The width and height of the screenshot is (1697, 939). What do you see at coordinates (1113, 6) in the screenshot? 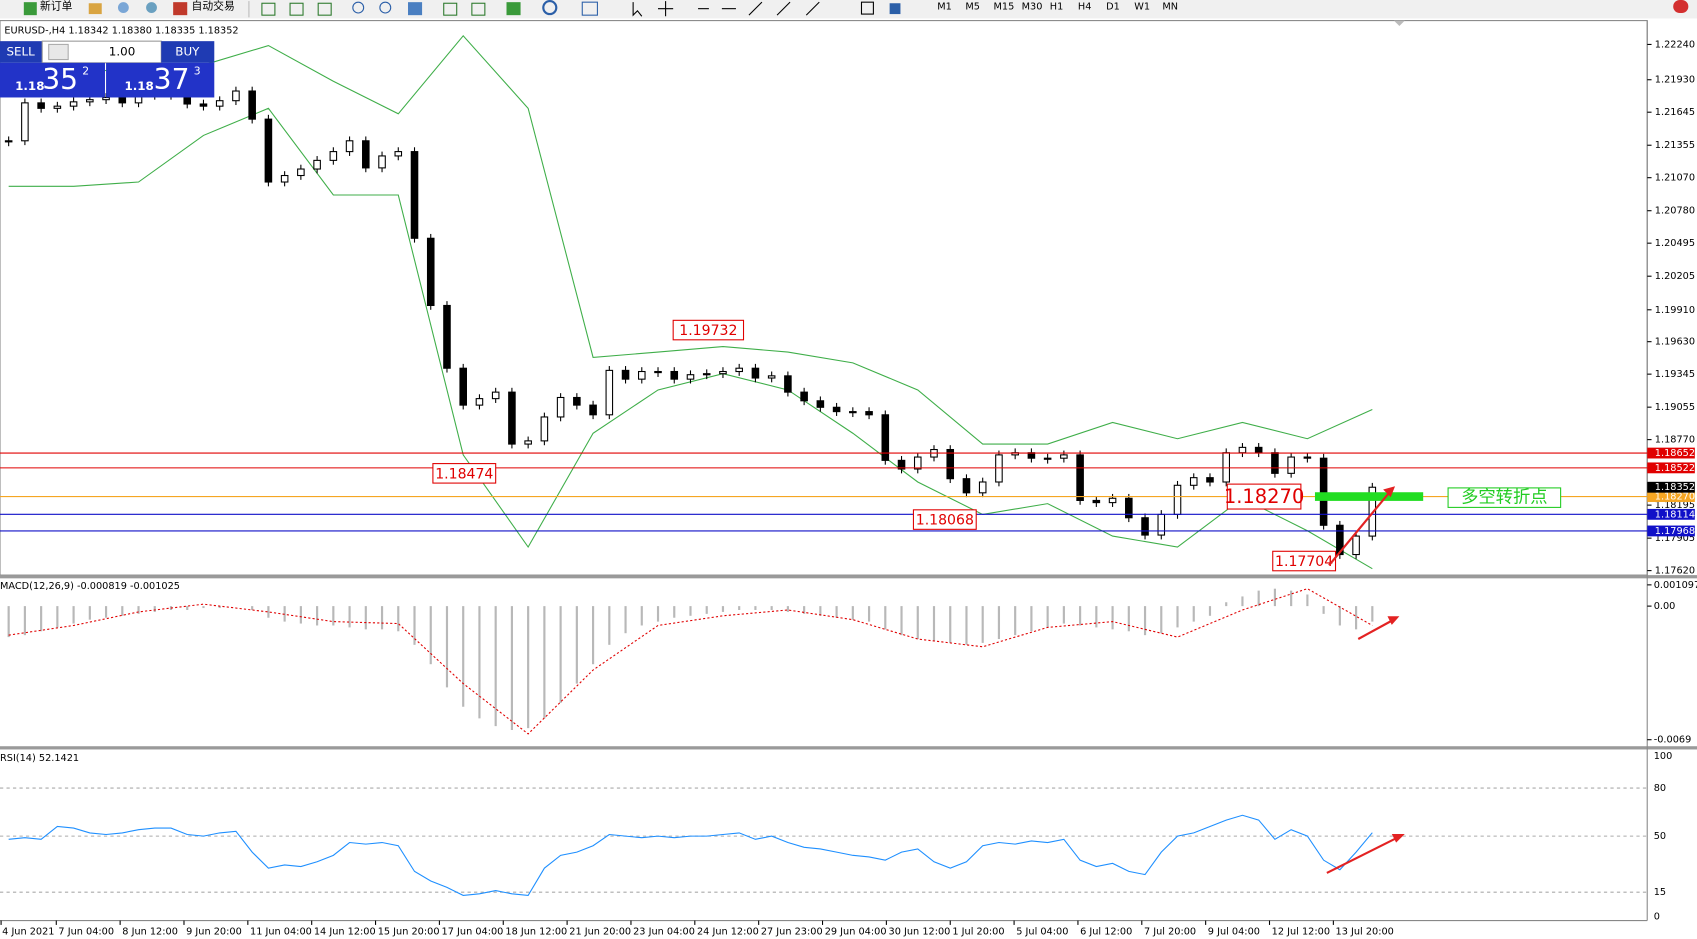
I see `timeframe-button: D1` at bounding box center [1113, 6].